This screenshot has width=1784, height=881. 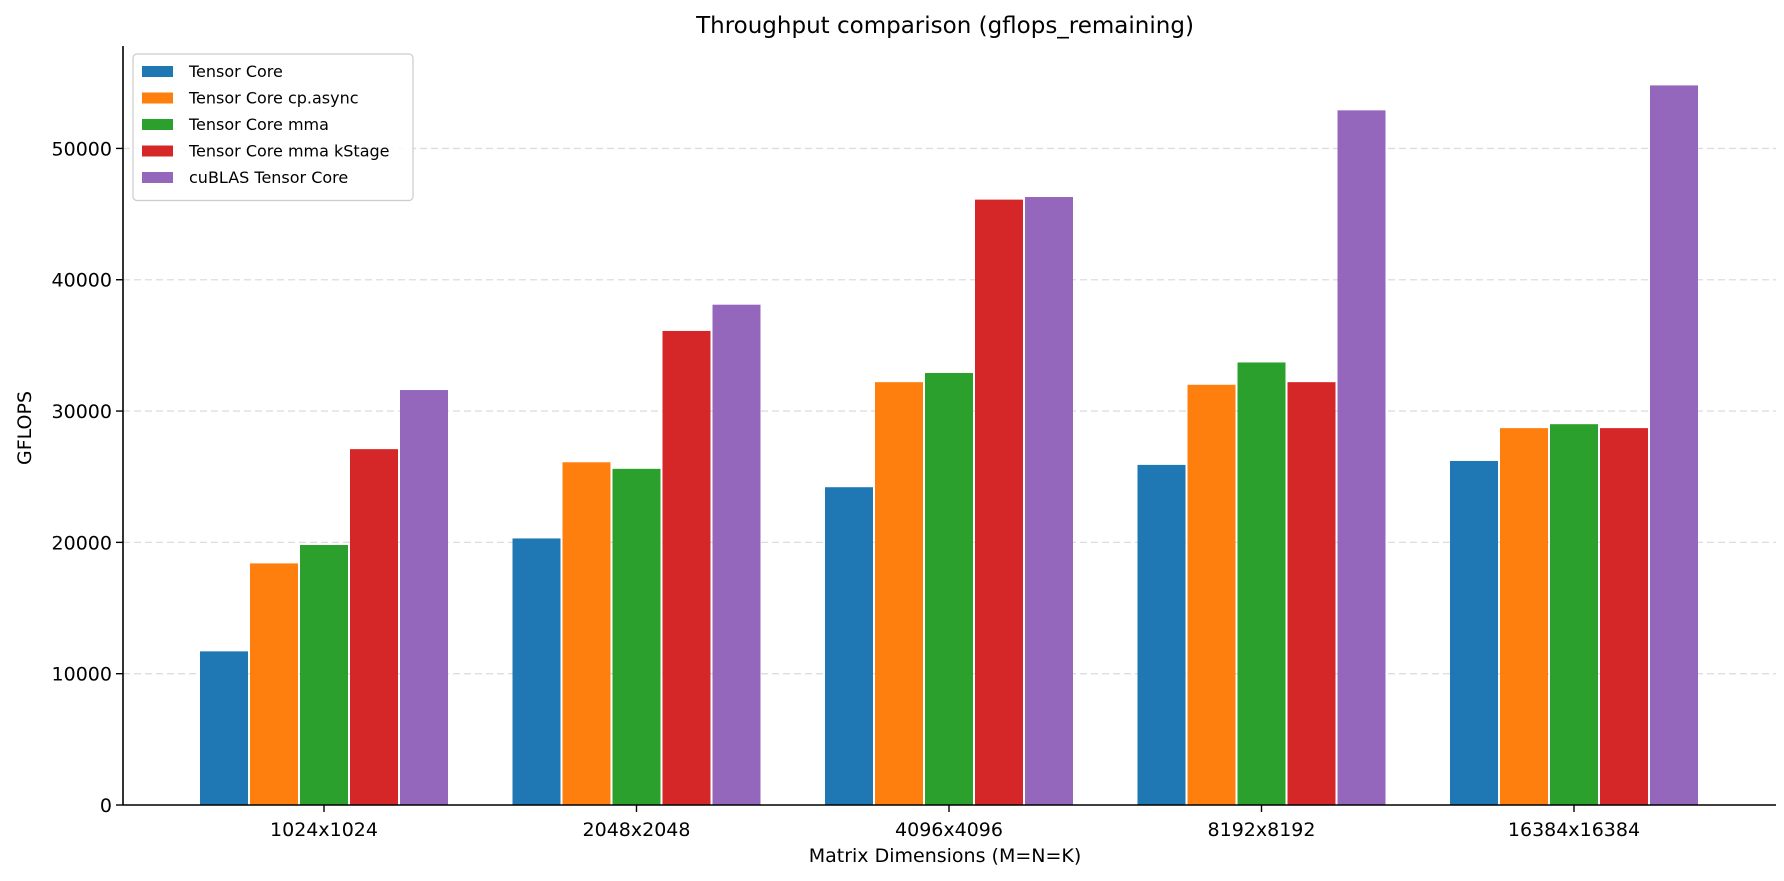 I want to click on x-tick-label: 8192x8192, so click(x=1262, y=830).